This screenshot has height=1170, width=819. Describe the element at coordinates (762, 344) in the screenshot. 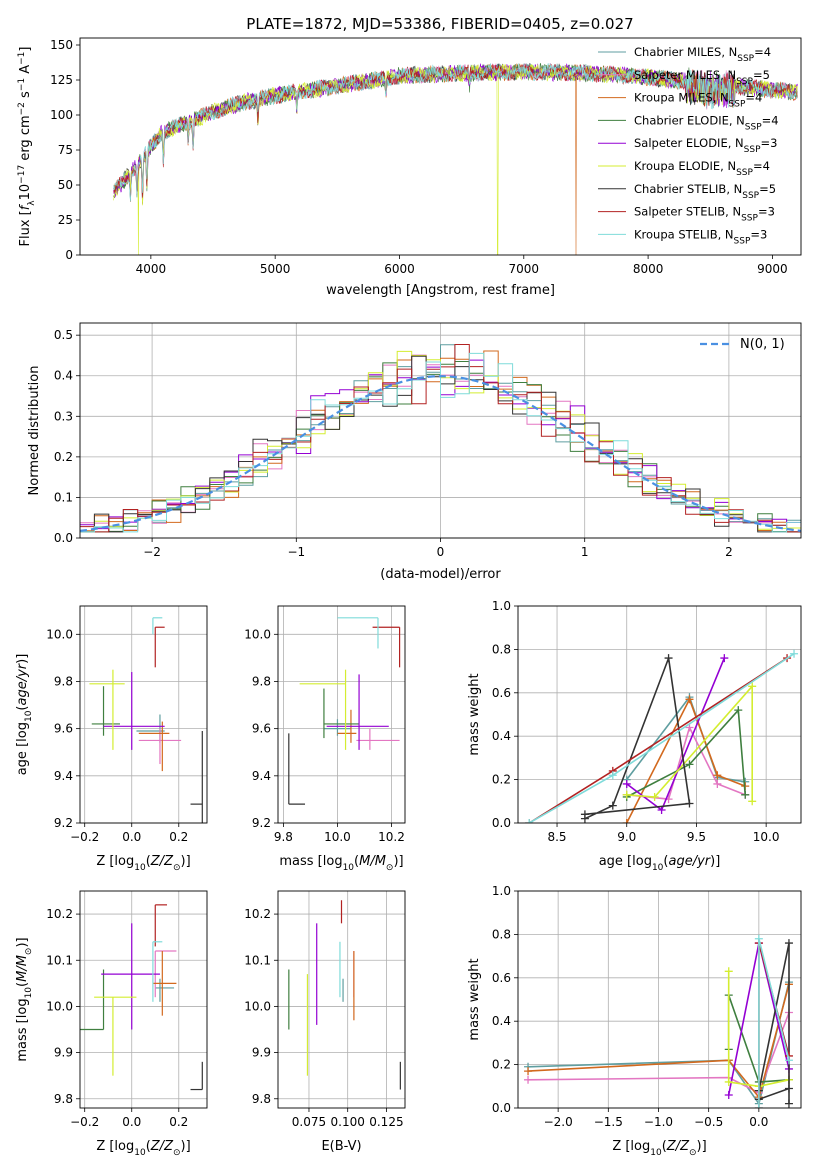

I see `legend-label: N(0, 1)` at that location.